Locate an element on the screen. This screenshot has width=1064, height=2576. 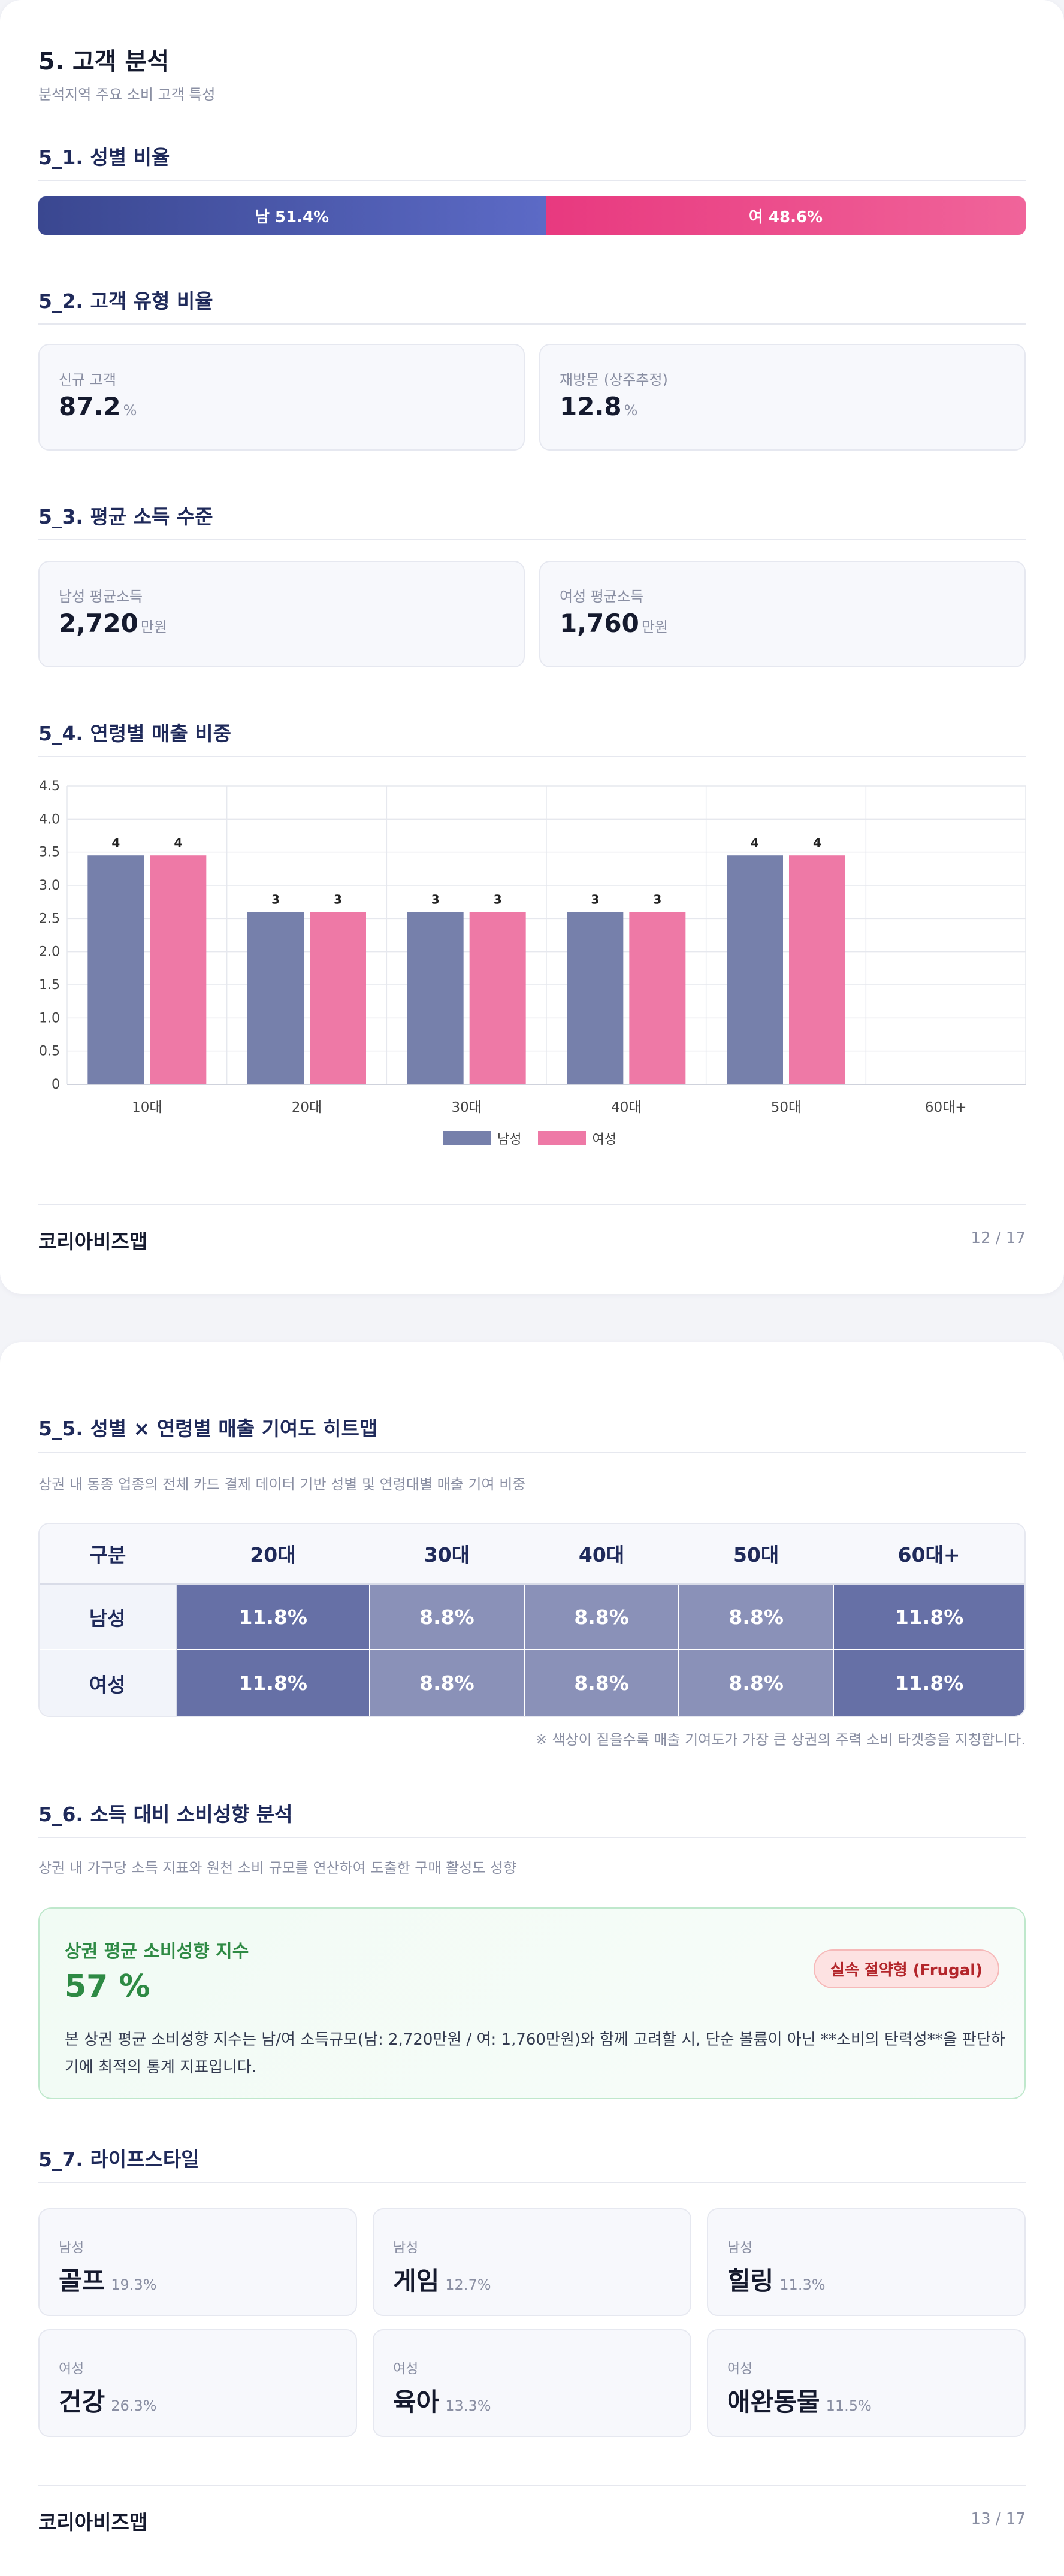
page-title: 5. 고객 분석 is located at coordinates (104, 61).